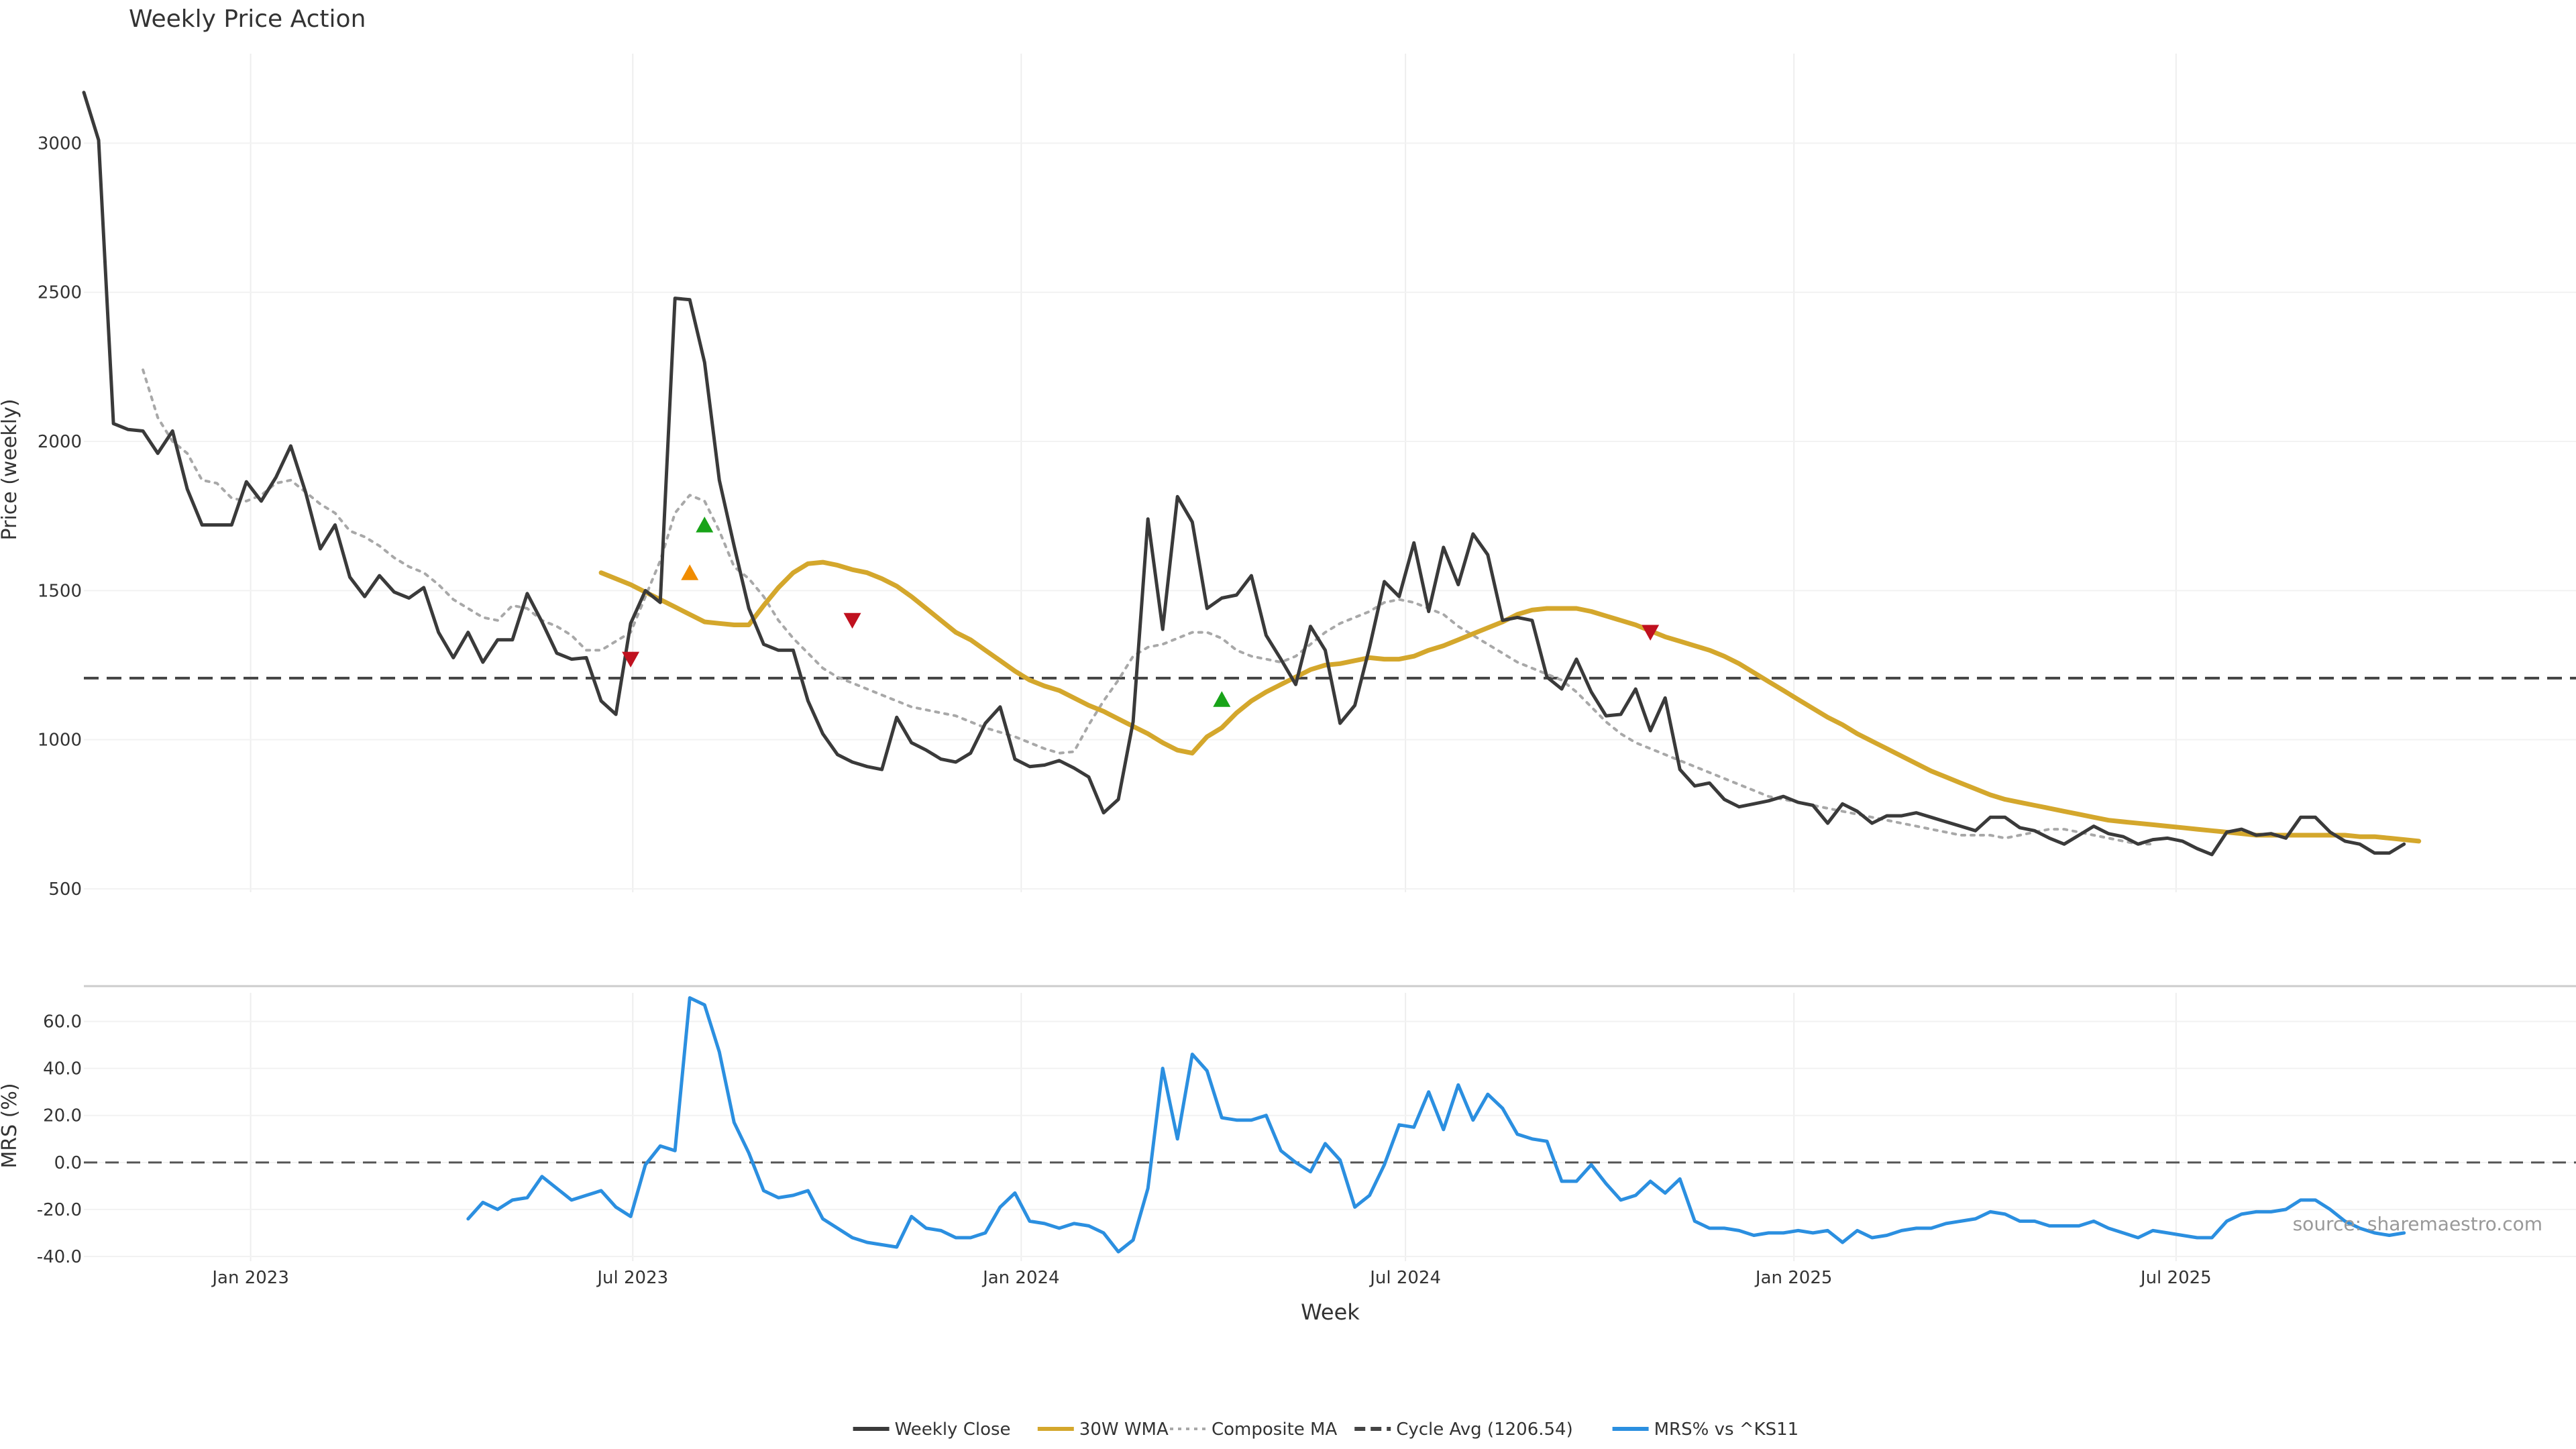 The width and height of the screenshot is (2576, 1449). What do you see at coordinates (1793, 1278) in the screenshot?
I see `x-tick-label: Jan 2025` at bounding box center [1793, 1278].